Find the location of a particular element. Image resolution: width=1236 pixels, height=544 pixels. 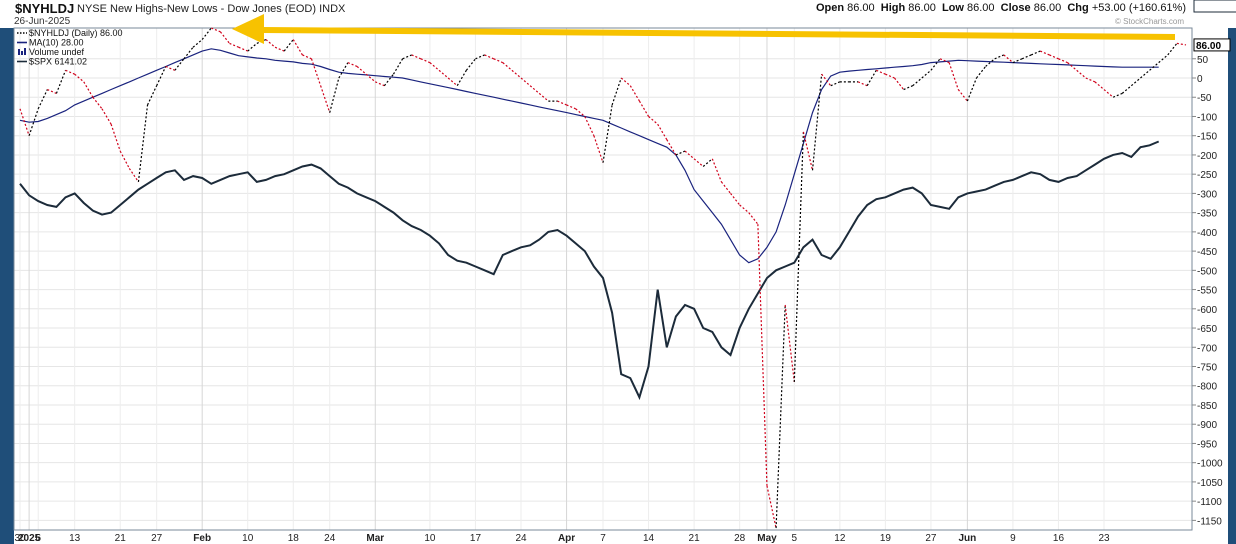

last-value-main-box is located at coordinates (1212, 45).